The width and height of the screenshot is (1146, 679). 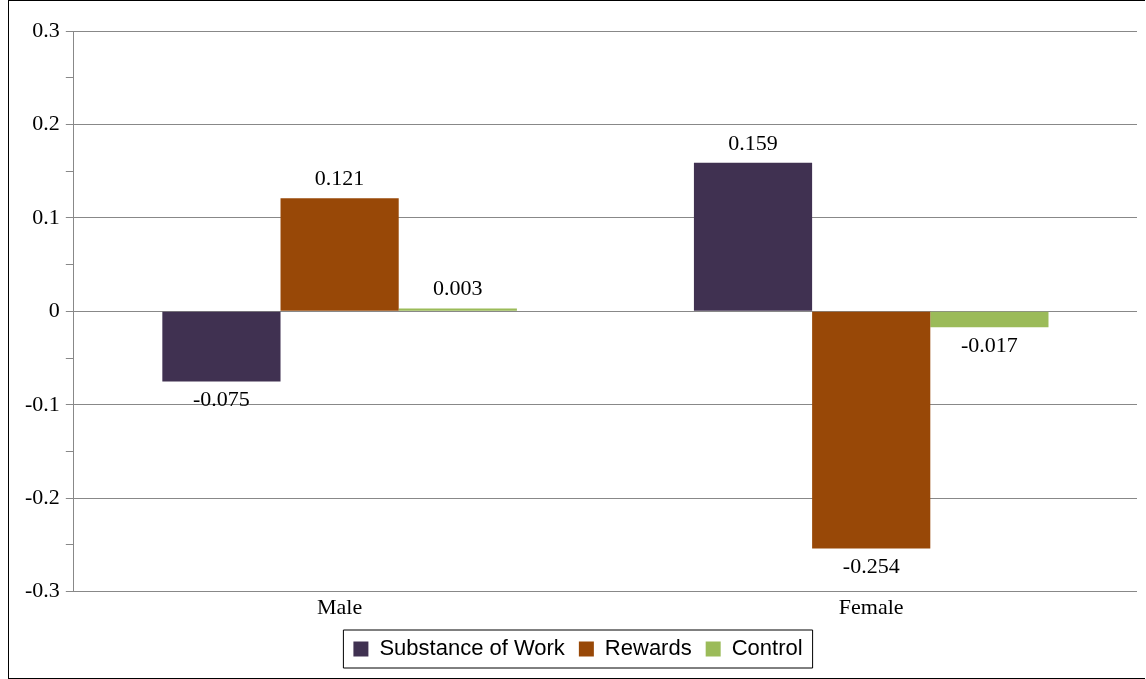 What do you see at coordinates (871, 606) in the screenshot?
I see `x-tick-label: Female` at bounding box center [871, 606].